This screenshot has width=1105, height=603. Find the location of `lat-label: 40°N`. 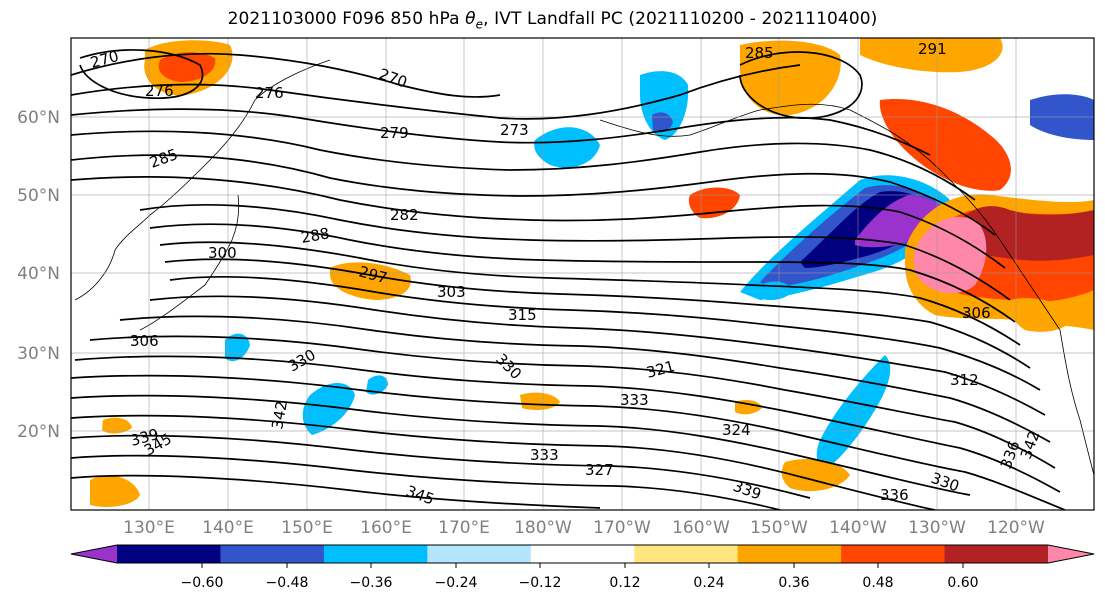

lat-label: 40°N is located at coordinates (38, 274).